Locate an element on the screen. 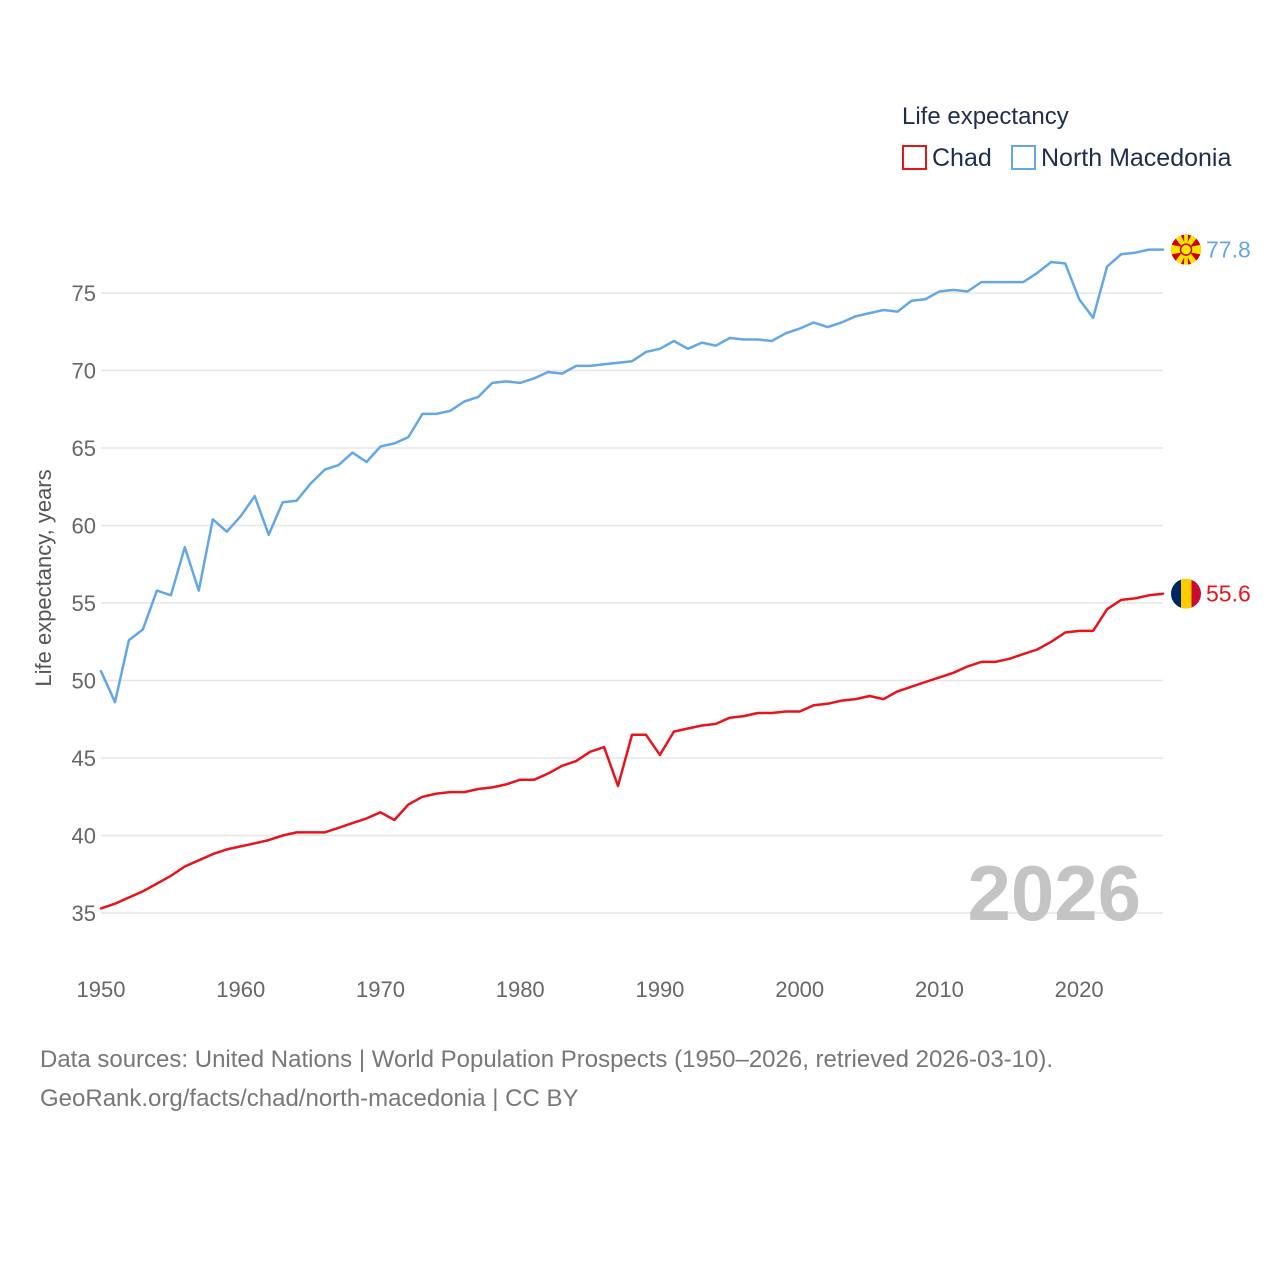 This screenshot has height=1280, width=1280. legend-swatch-north-macedonia is located at coordinates (1023, 157).